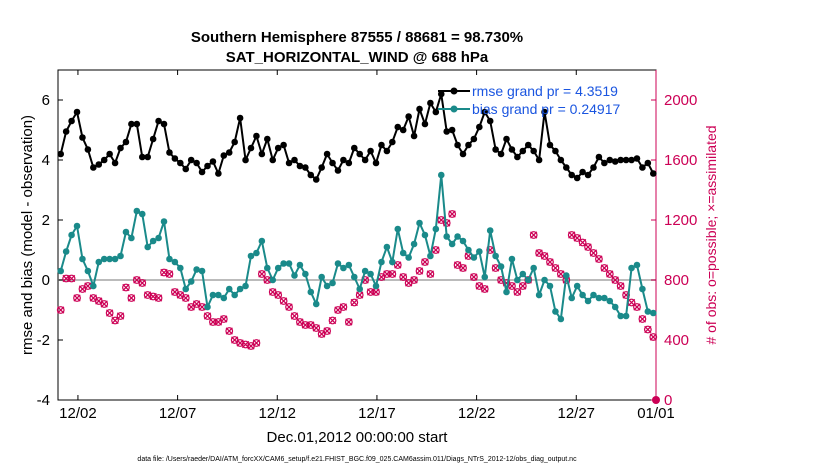 This screenshot has width=830, height=470. I want to click on y-left-tick-label: 2, so click(46, 220).